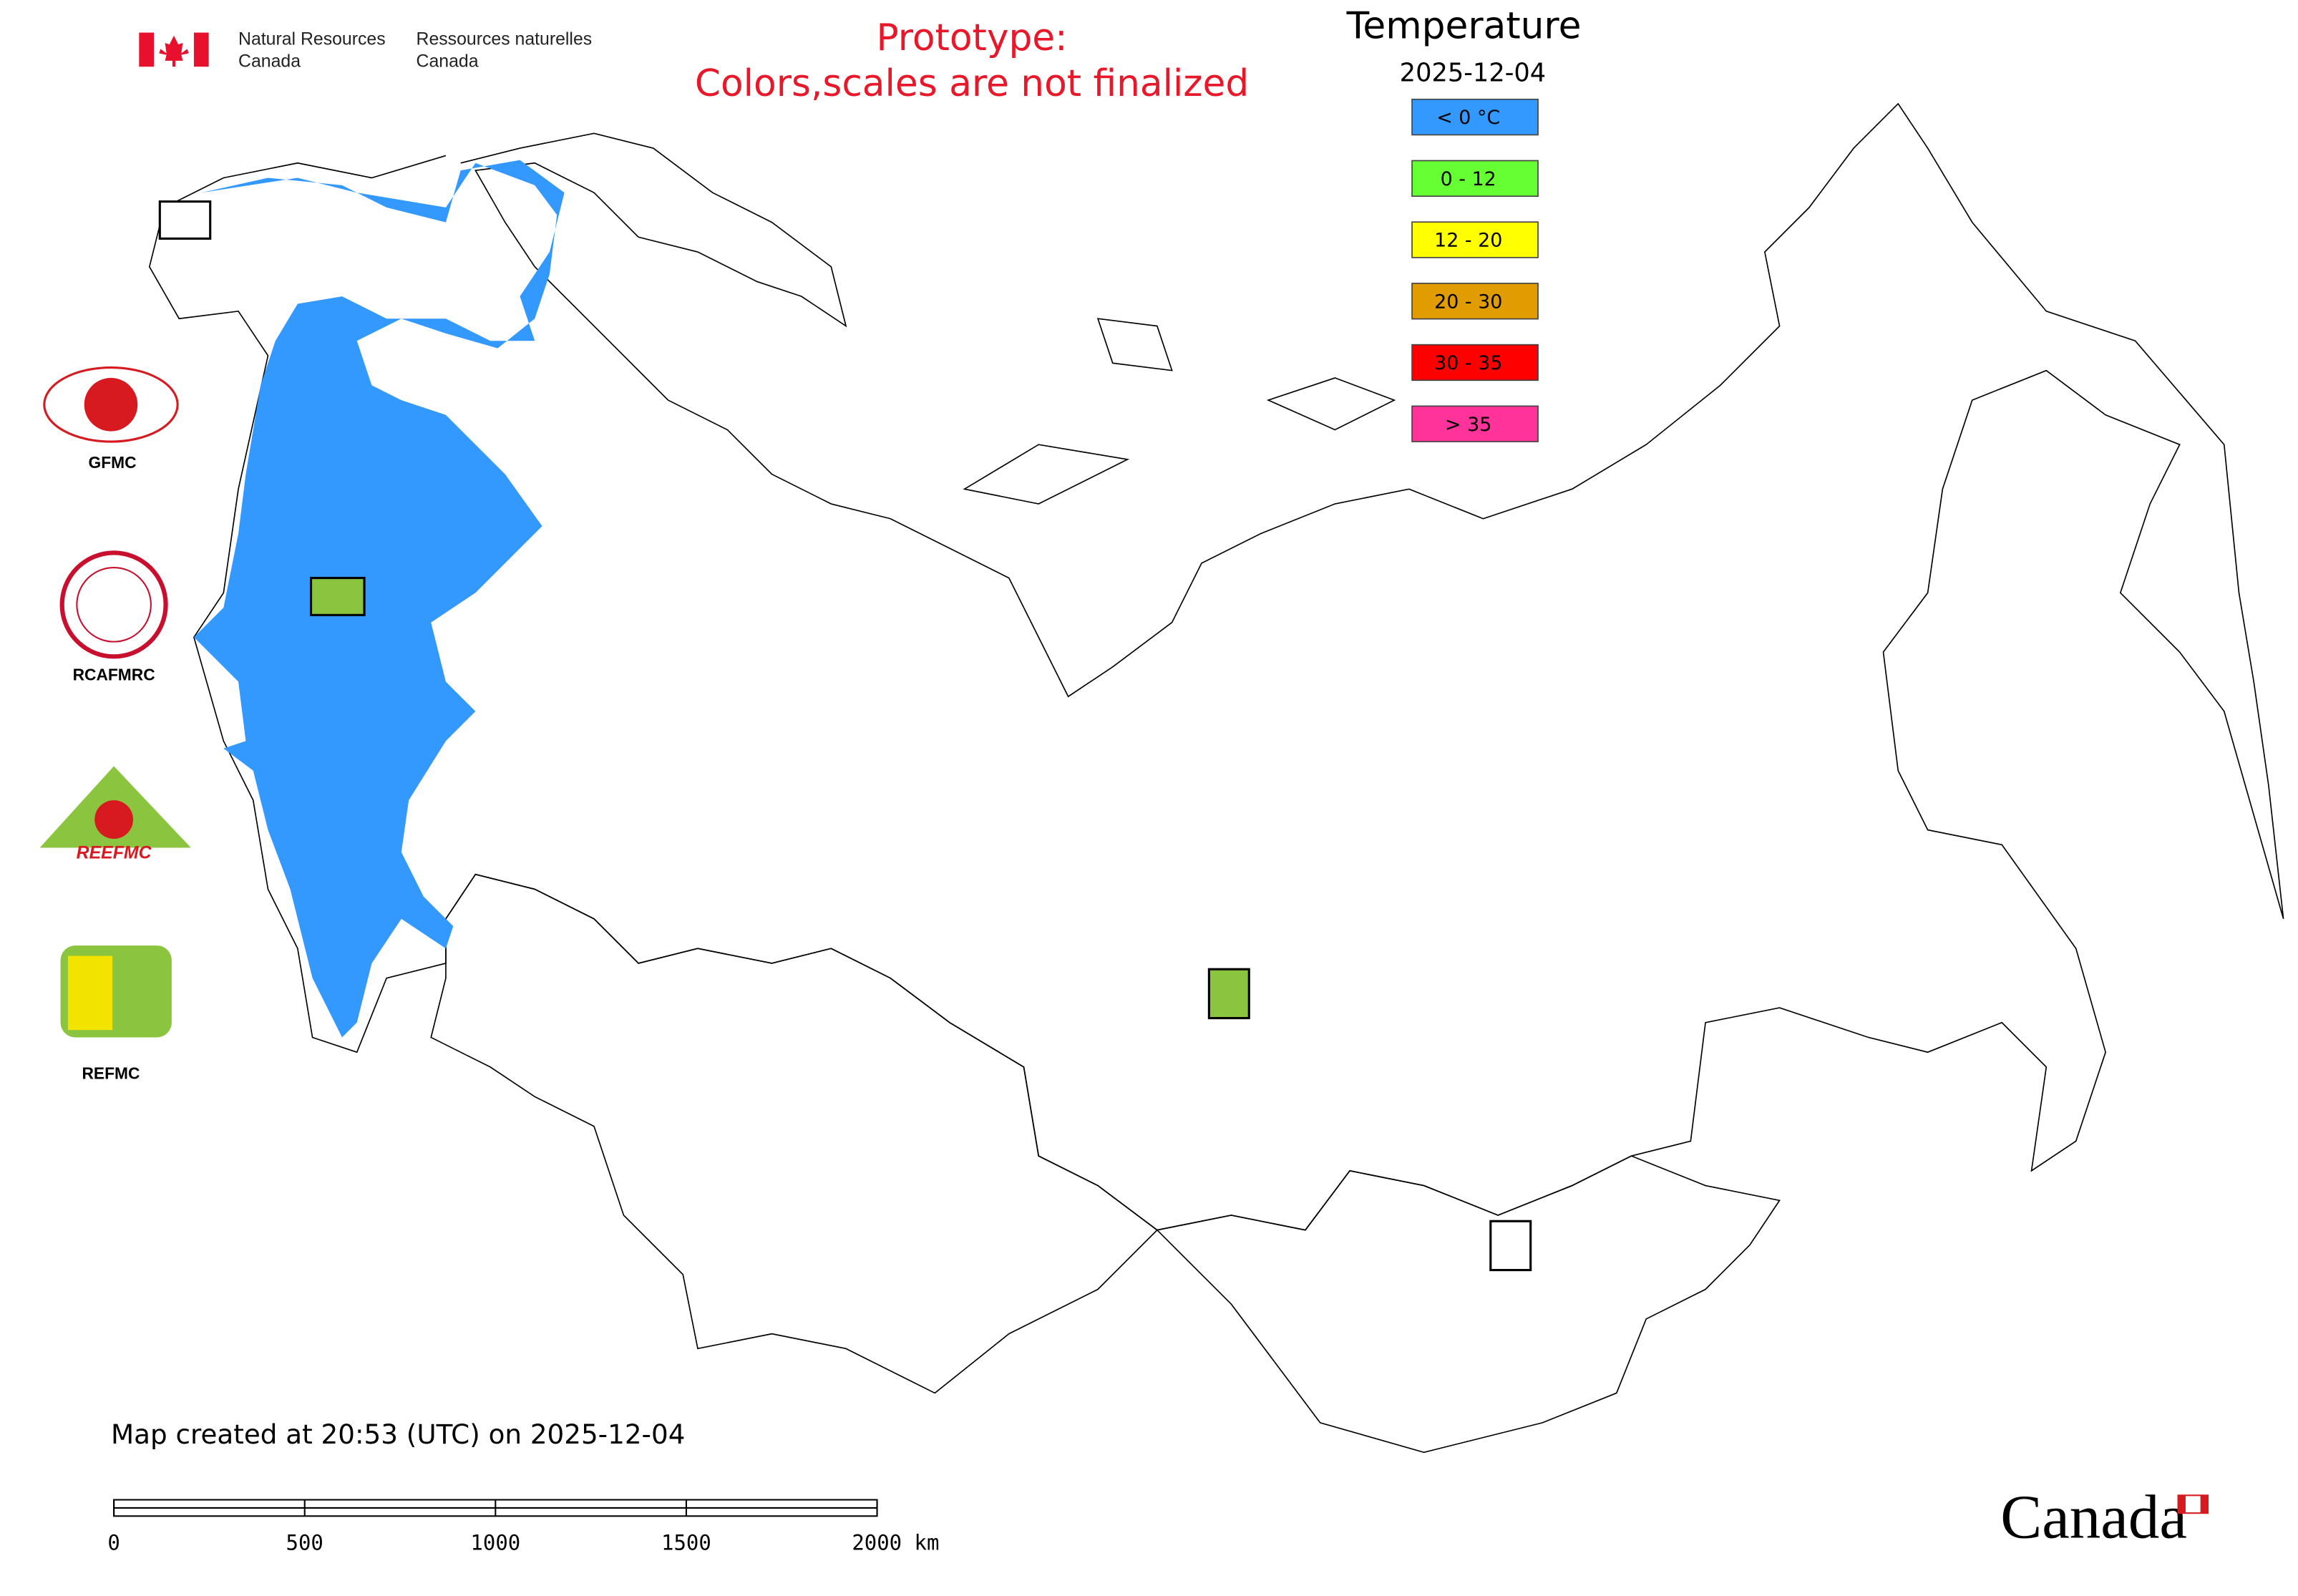 This screenshot has width=2298, height=1596. Describe the element at coordinates (2093, 1517) in the screenshot. I see `canada-wordmark: Canada` at that location.